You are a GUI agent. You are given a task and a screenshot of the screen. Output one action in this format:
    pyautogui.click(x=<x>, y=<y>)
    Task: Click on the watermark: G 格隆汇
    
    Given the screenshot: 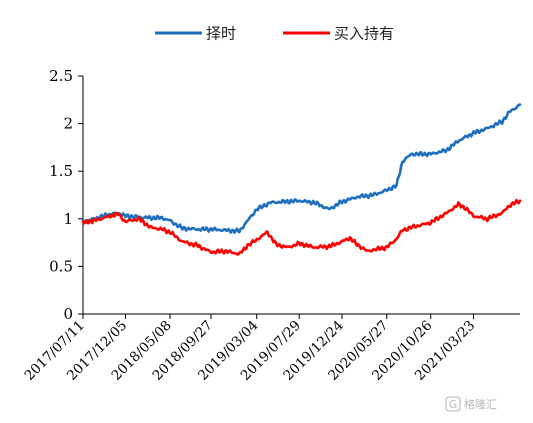 What is the action you would take?
    pyautogui.click(x=471, y=404)
    